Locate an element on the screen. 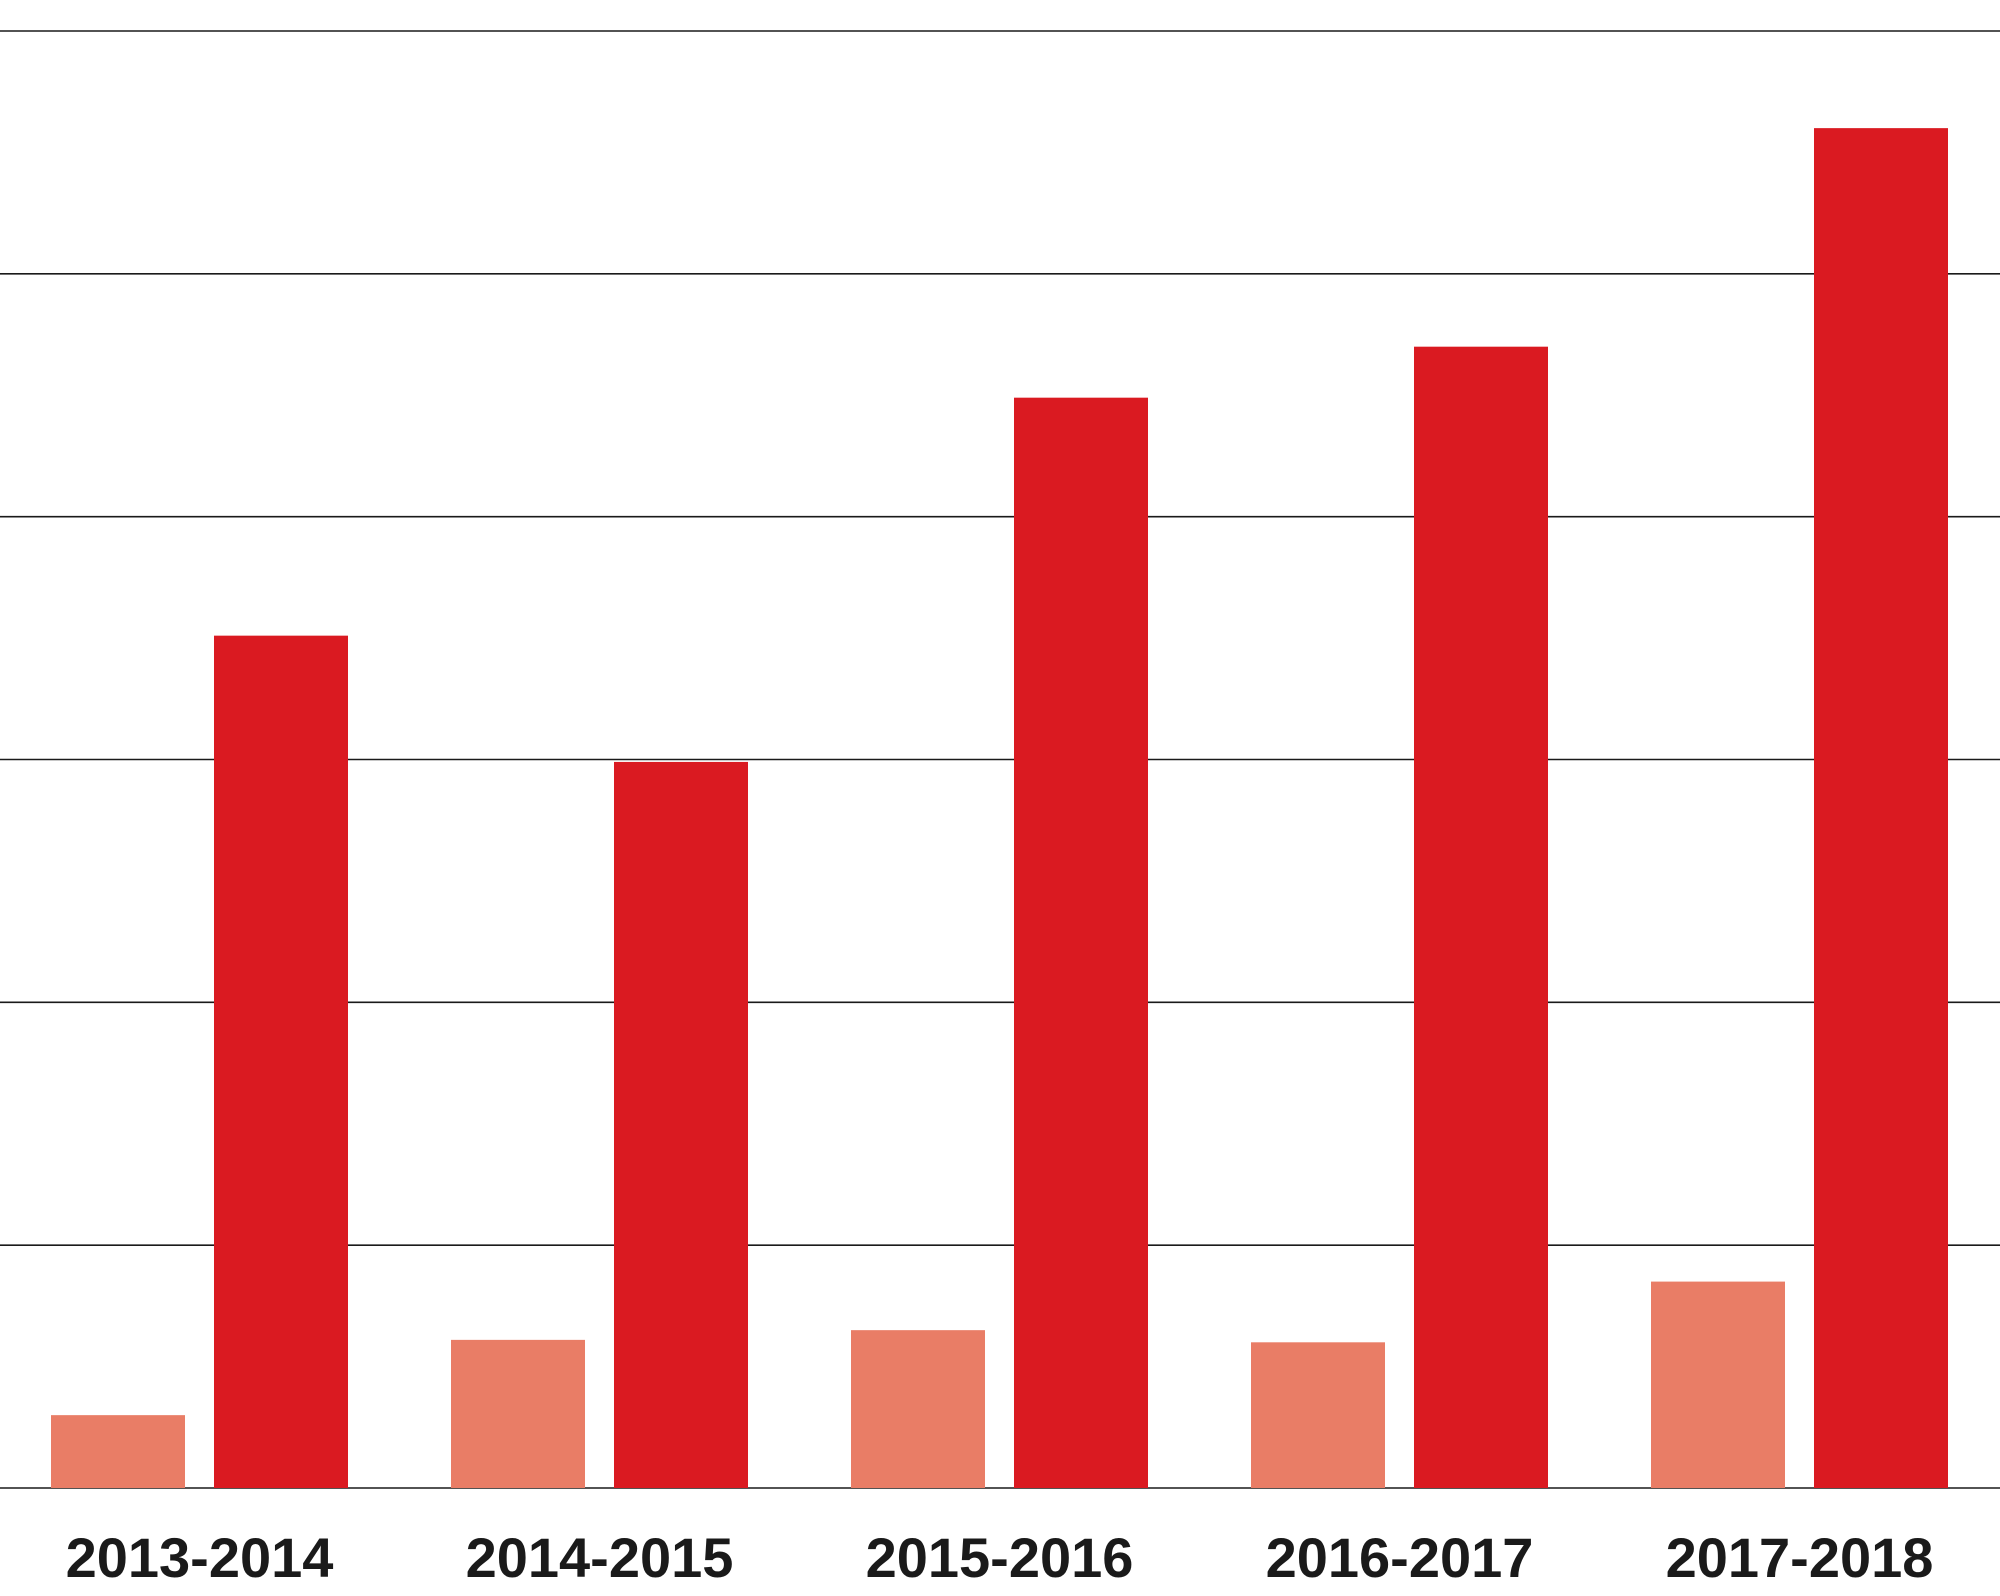 Image resolution: width=2000 pixels, height=1596 pixels. bar-series-2-2017-2018 is located at coordinates (1881, 808).